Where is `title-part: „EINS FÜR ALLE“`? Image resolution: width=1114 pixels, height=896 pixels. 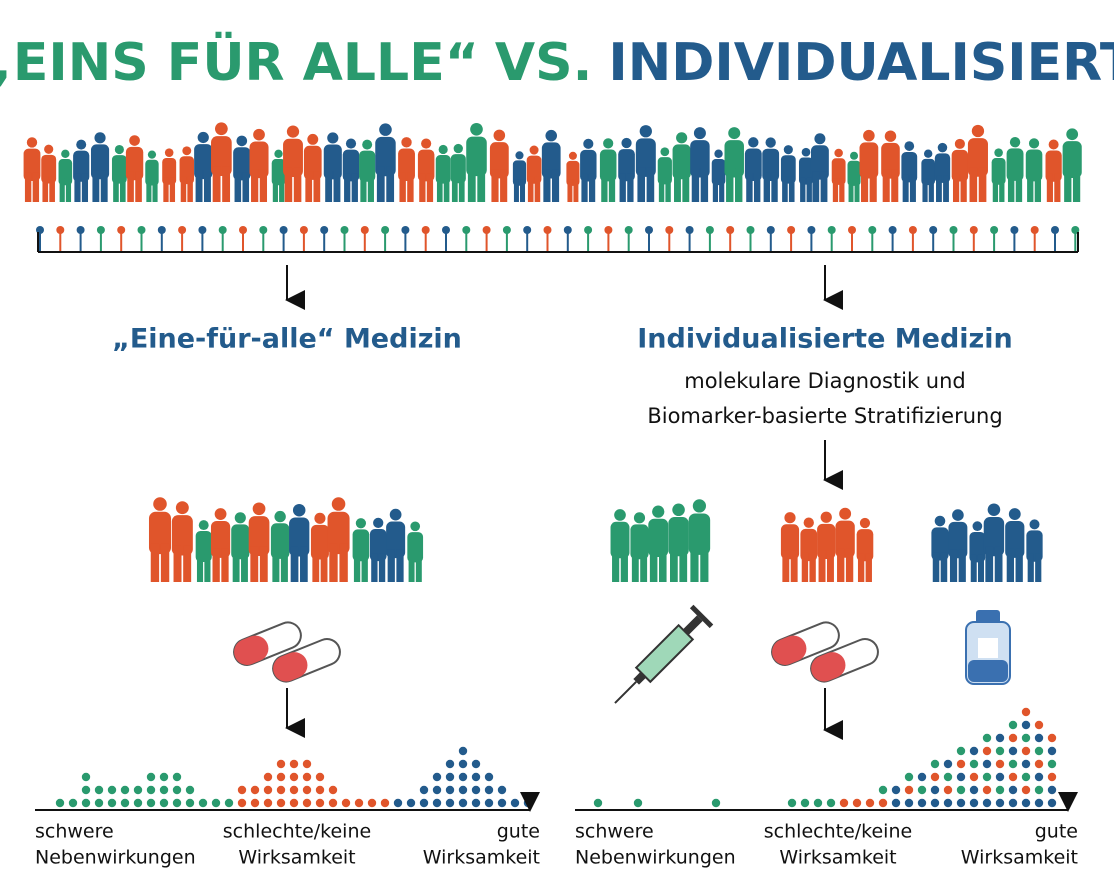 title-part: „EINS FÜR ALLE“ is located at coordinates (239, 62).